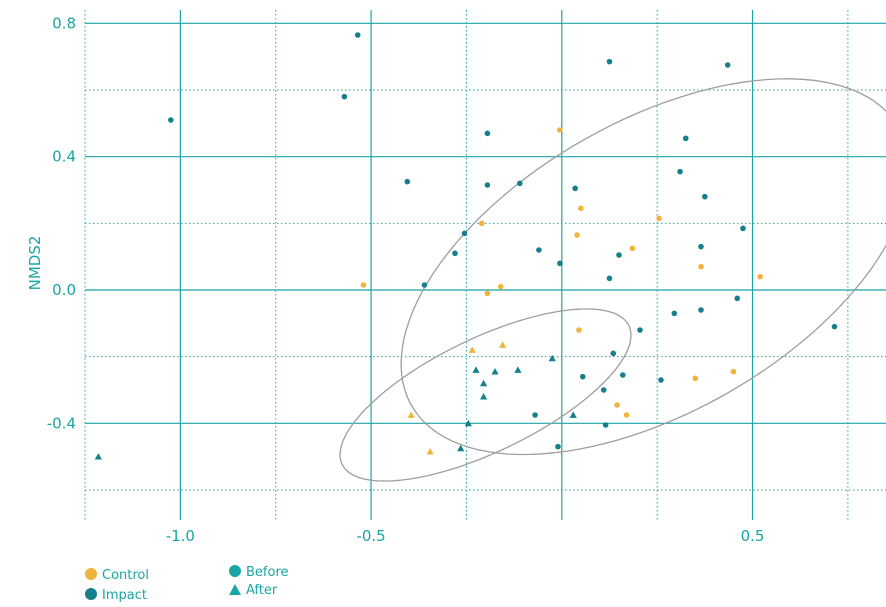 This screenshot has width=886, height=607. Describe the element at coordinates (61, 423) in the screenshot. I see `y-tick-label: -0.4` at that location.